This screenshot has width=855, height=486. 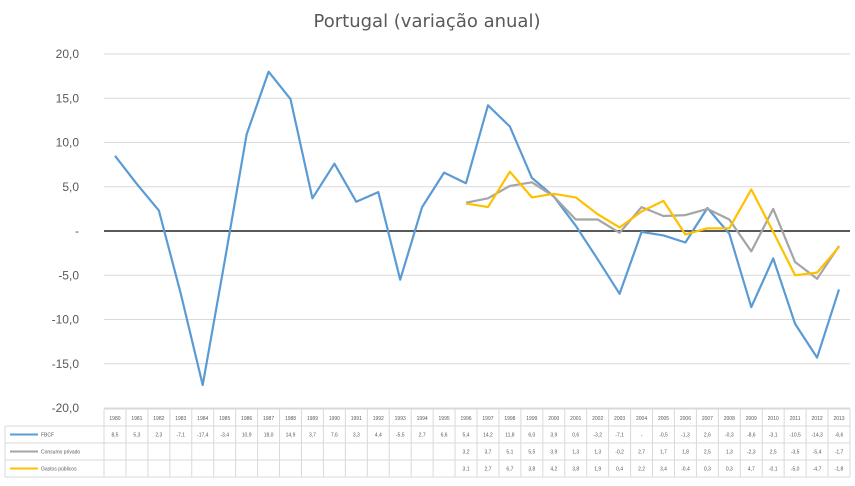 I want to click on data-label: 4,2, so click(x=553, y=470).